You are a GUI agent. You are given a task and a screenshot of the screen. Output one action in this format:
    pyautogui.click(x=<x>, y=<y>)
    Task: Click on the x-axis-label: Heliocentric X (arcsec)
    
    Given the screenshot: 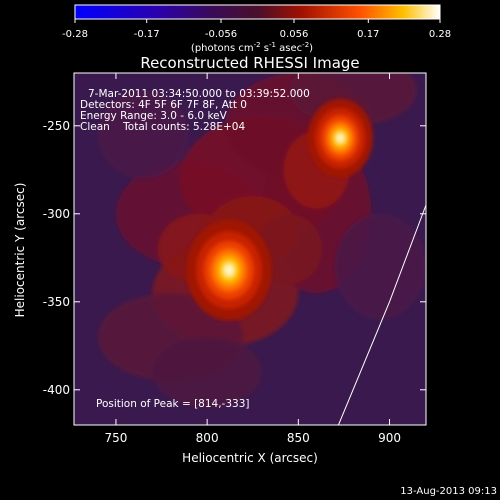 What is the action you would take?
    pyautogui.click(x=250, y=458)
    